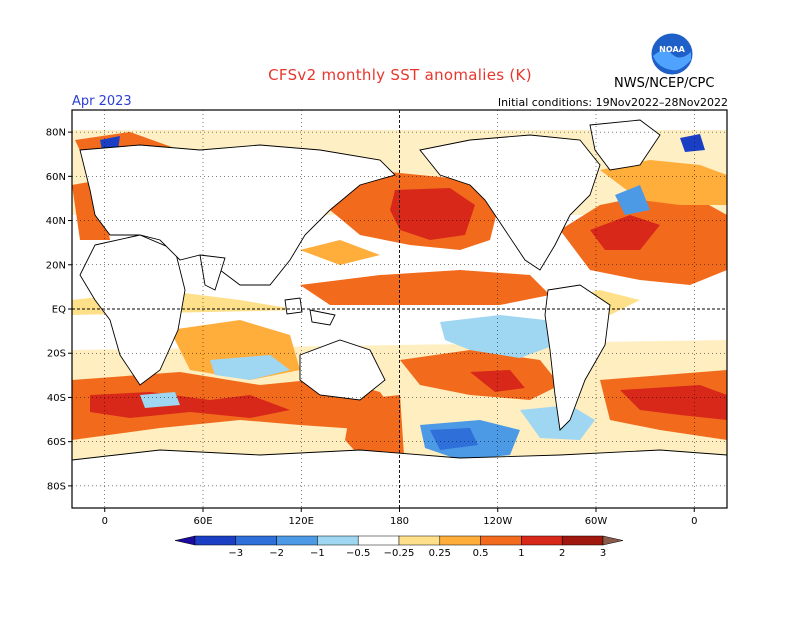 The width and height of the screenshot is (800, 618). What do you see at coordinates (102, 101) in the screenshot?
I see `forecast-month: Apr 2023` at bounding box center [102, 101].